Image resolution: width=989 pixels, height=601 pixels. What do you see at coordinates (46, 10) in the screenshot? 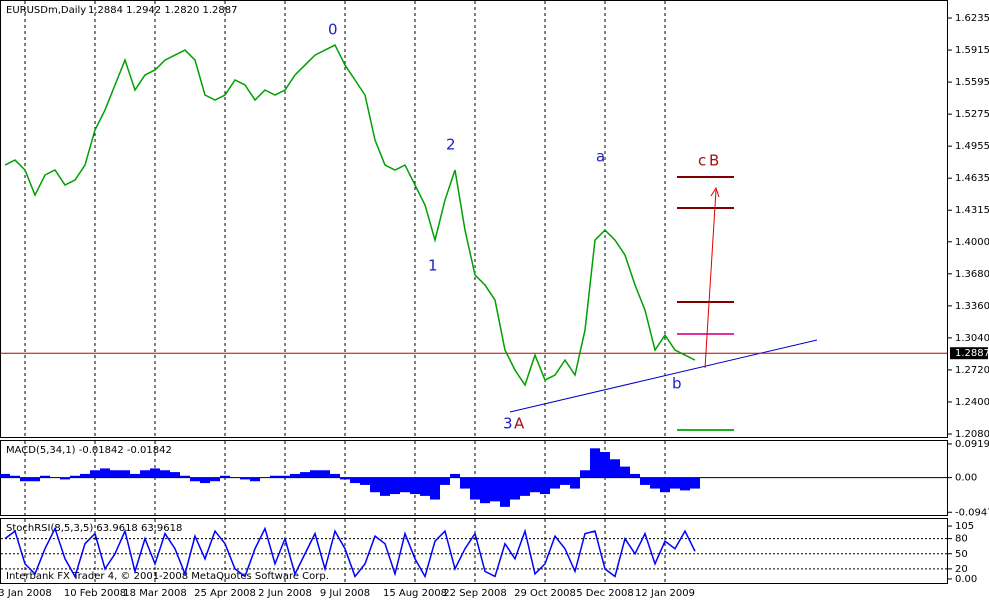
I see `chart-title: EURUSDm,Daily` at bounding box center [46, 10].